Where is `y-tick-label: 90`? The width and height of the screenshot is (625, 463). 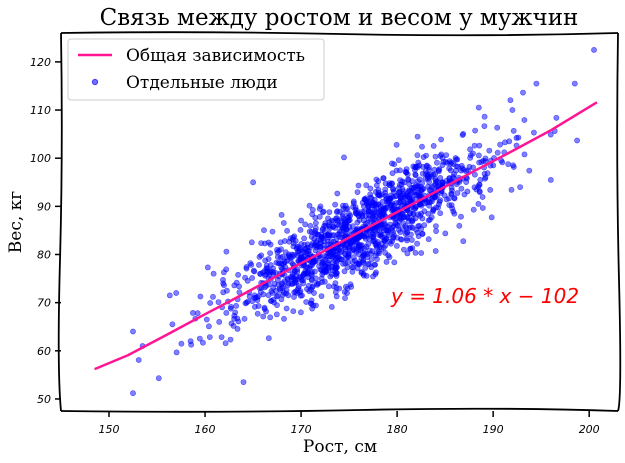 y-tick-label: 90 is located at coordinates (44, 206).